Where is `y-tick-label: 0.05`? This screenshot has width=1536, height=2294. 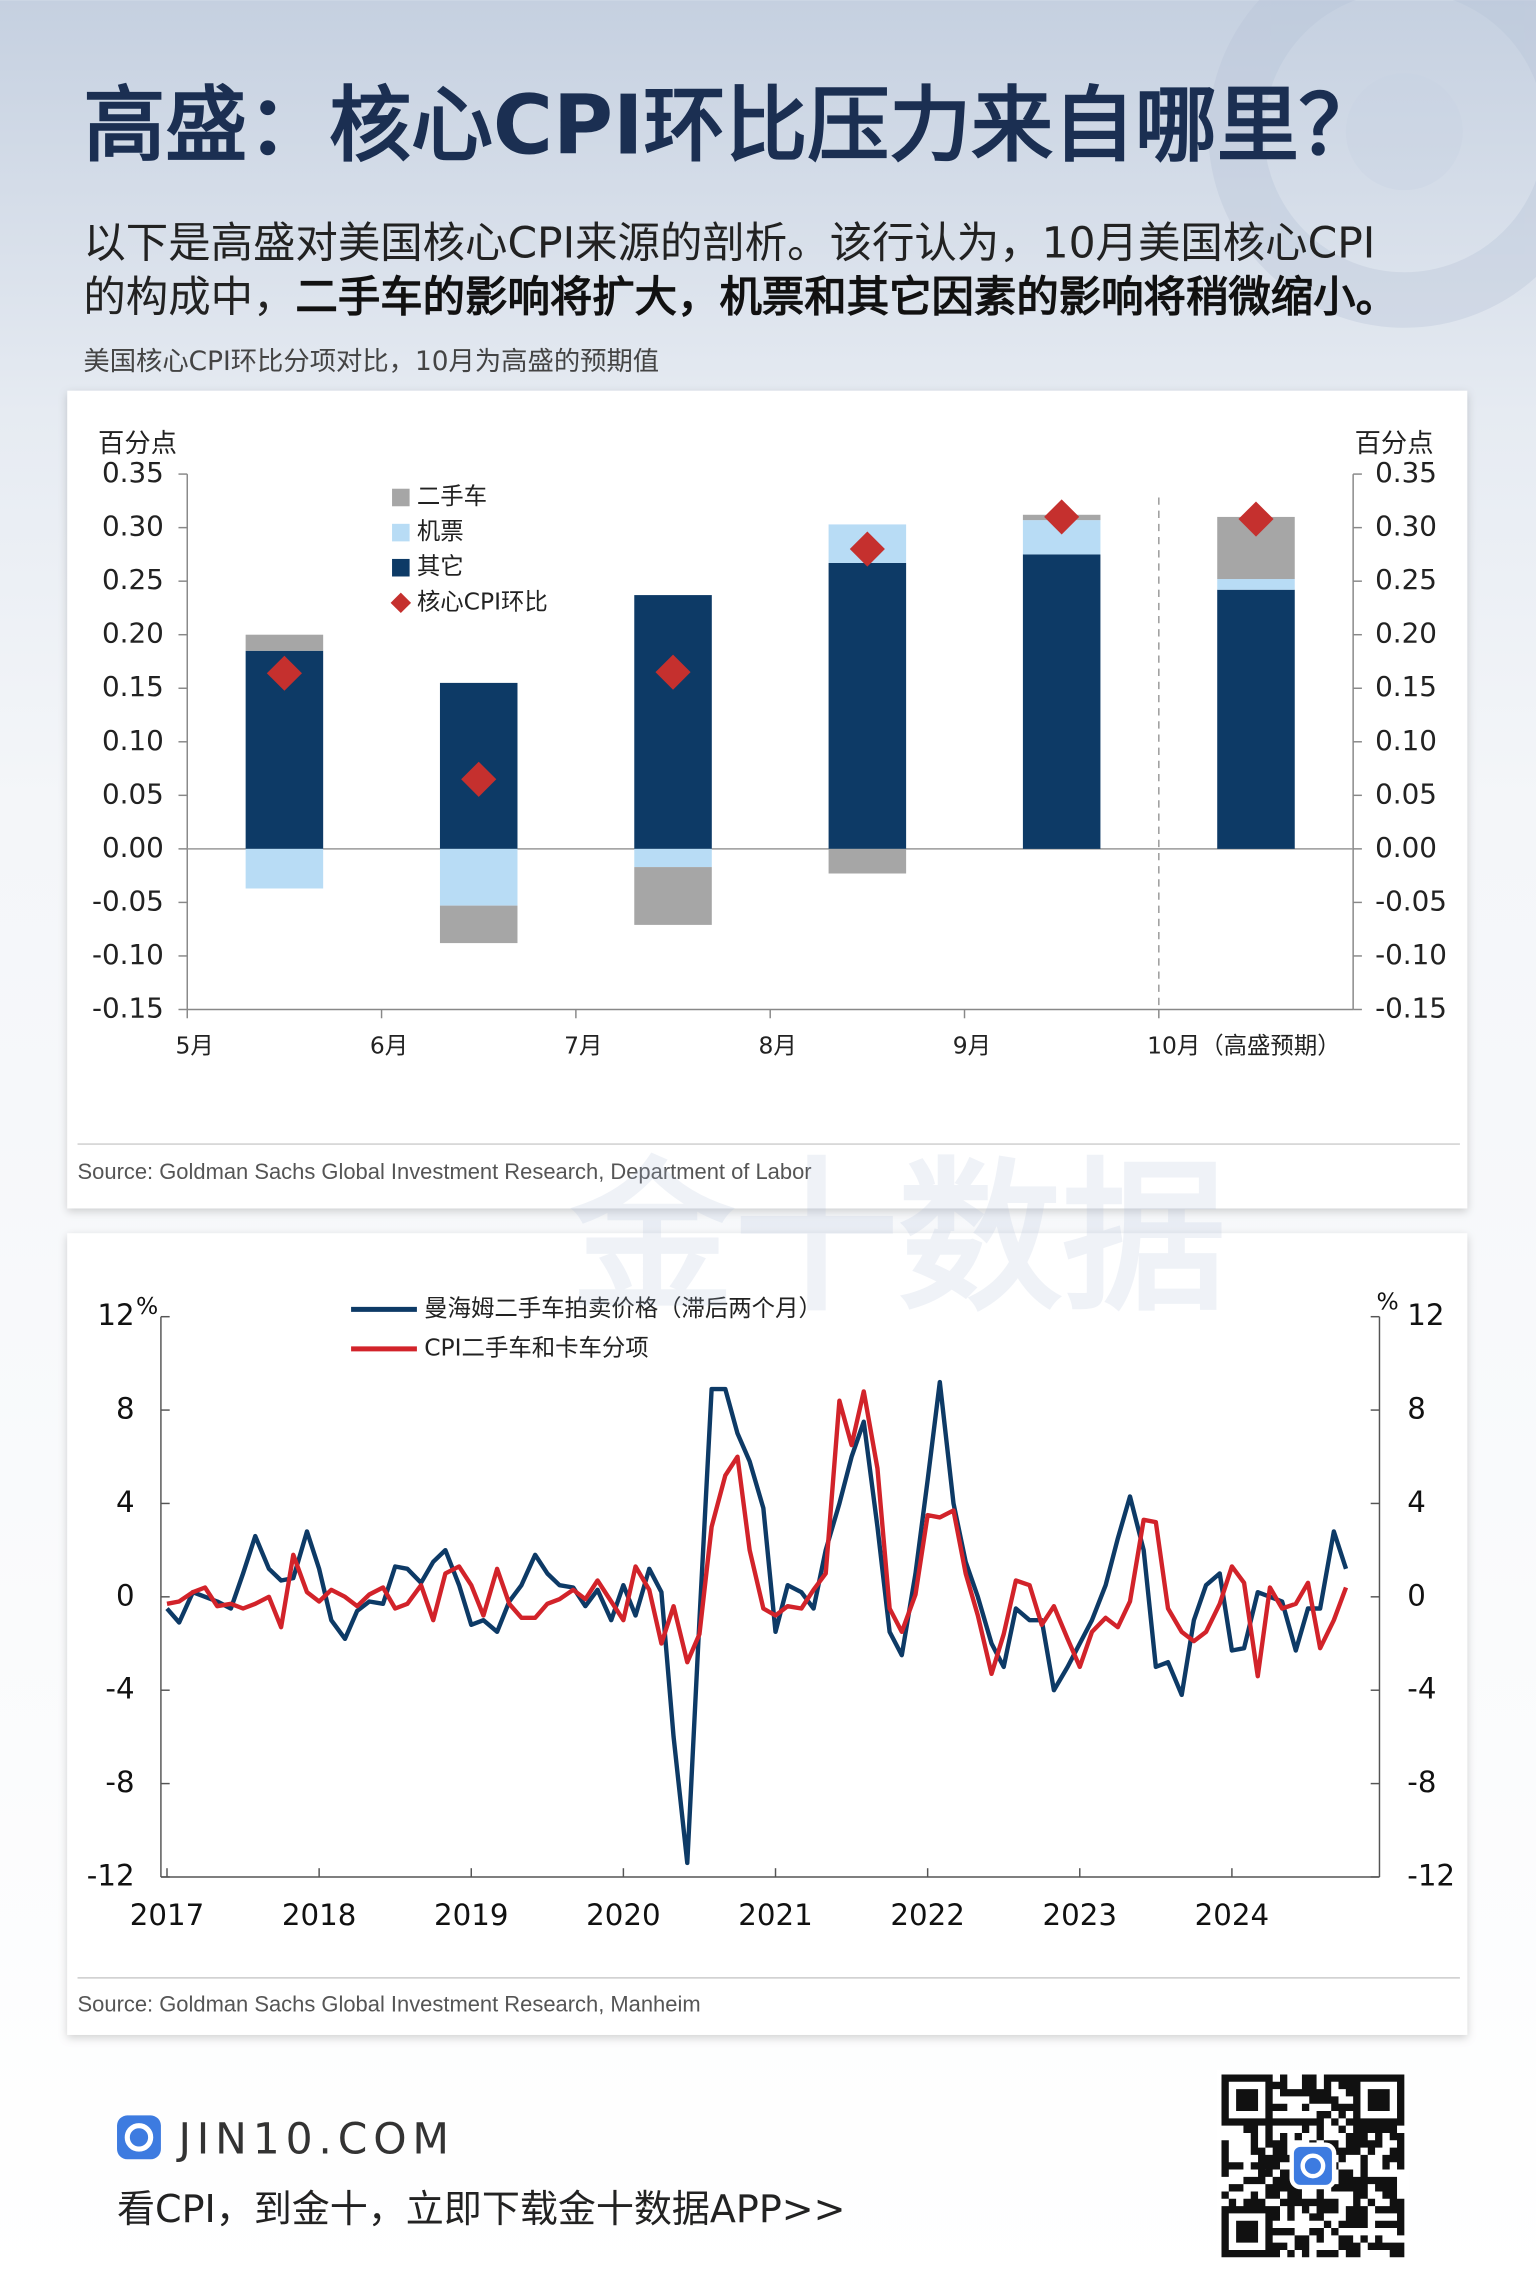
y-tick-label: 0.05 is located at coordinates (133, 793).